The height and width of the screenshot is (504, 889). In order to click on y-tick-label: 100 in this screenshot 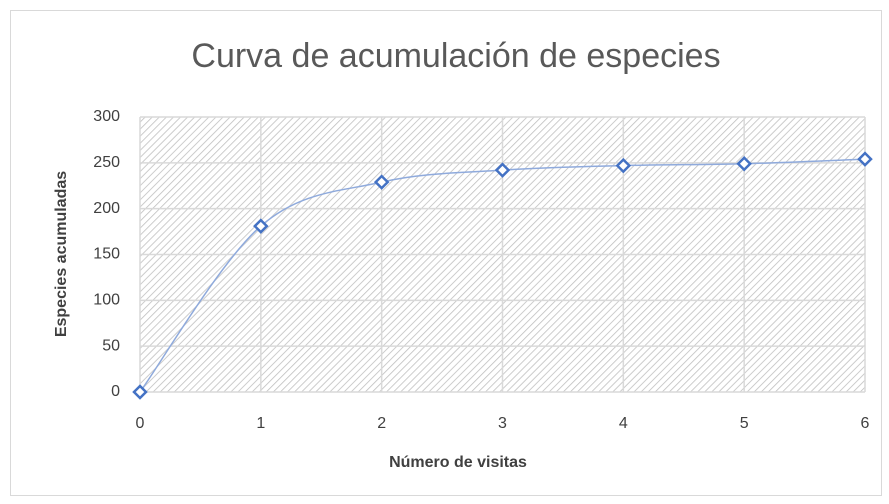, I will do `click(106, 300)`.